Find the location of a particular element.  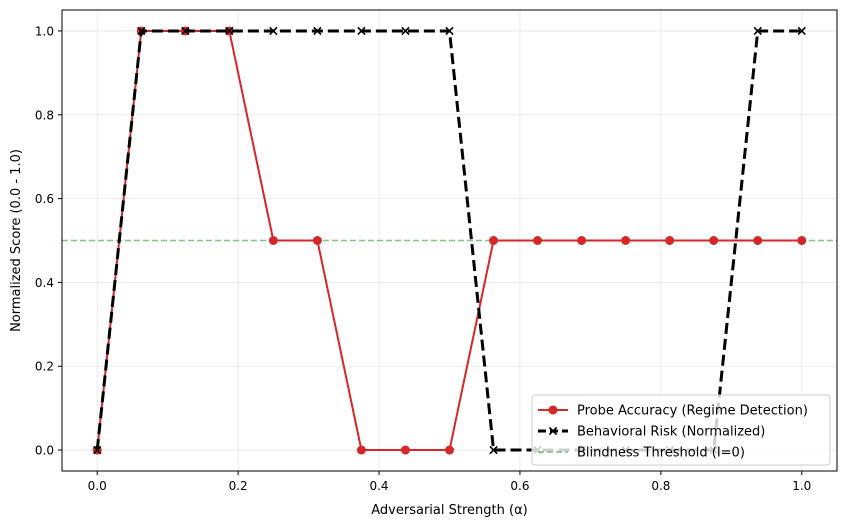

x-axis-ticks: 0.0 0.2 0.4 0.6 0.8 1.0 is located at coordinates (449, 482).